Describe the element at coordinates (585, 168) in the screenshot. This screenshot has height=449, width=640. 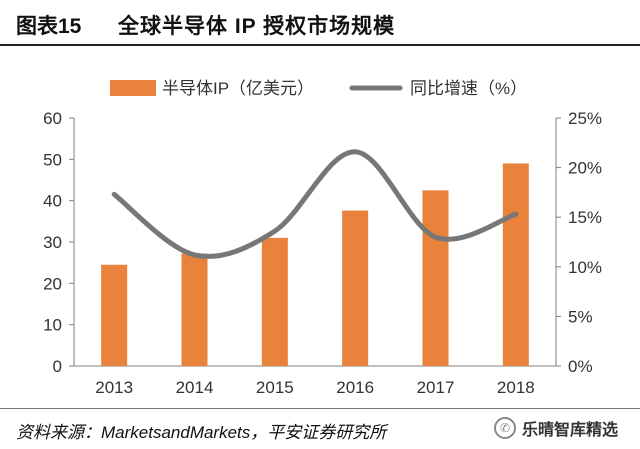
I see `right-tick-label: 20%` at that location.